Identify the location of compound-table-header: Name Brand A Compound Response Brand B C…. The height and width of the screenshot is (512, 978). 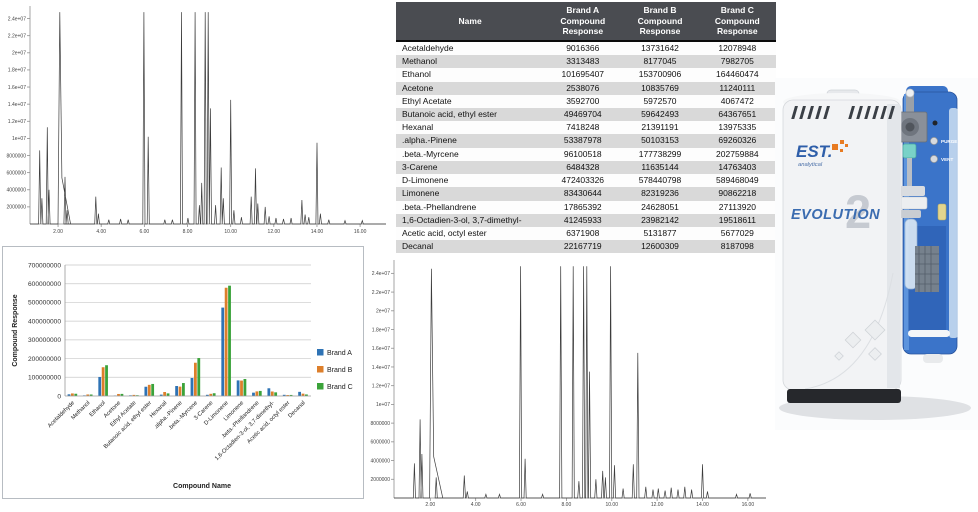
(586, 22).